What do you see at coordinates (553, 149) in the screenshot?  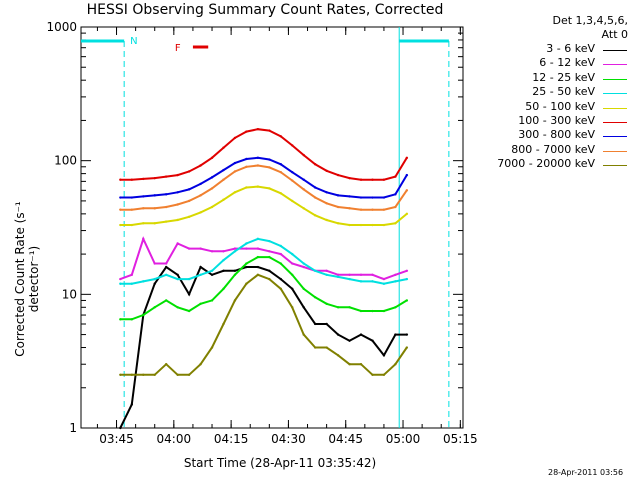 I see `legend-label: 800 - 7000 keV` at bounding box center [553, 149].